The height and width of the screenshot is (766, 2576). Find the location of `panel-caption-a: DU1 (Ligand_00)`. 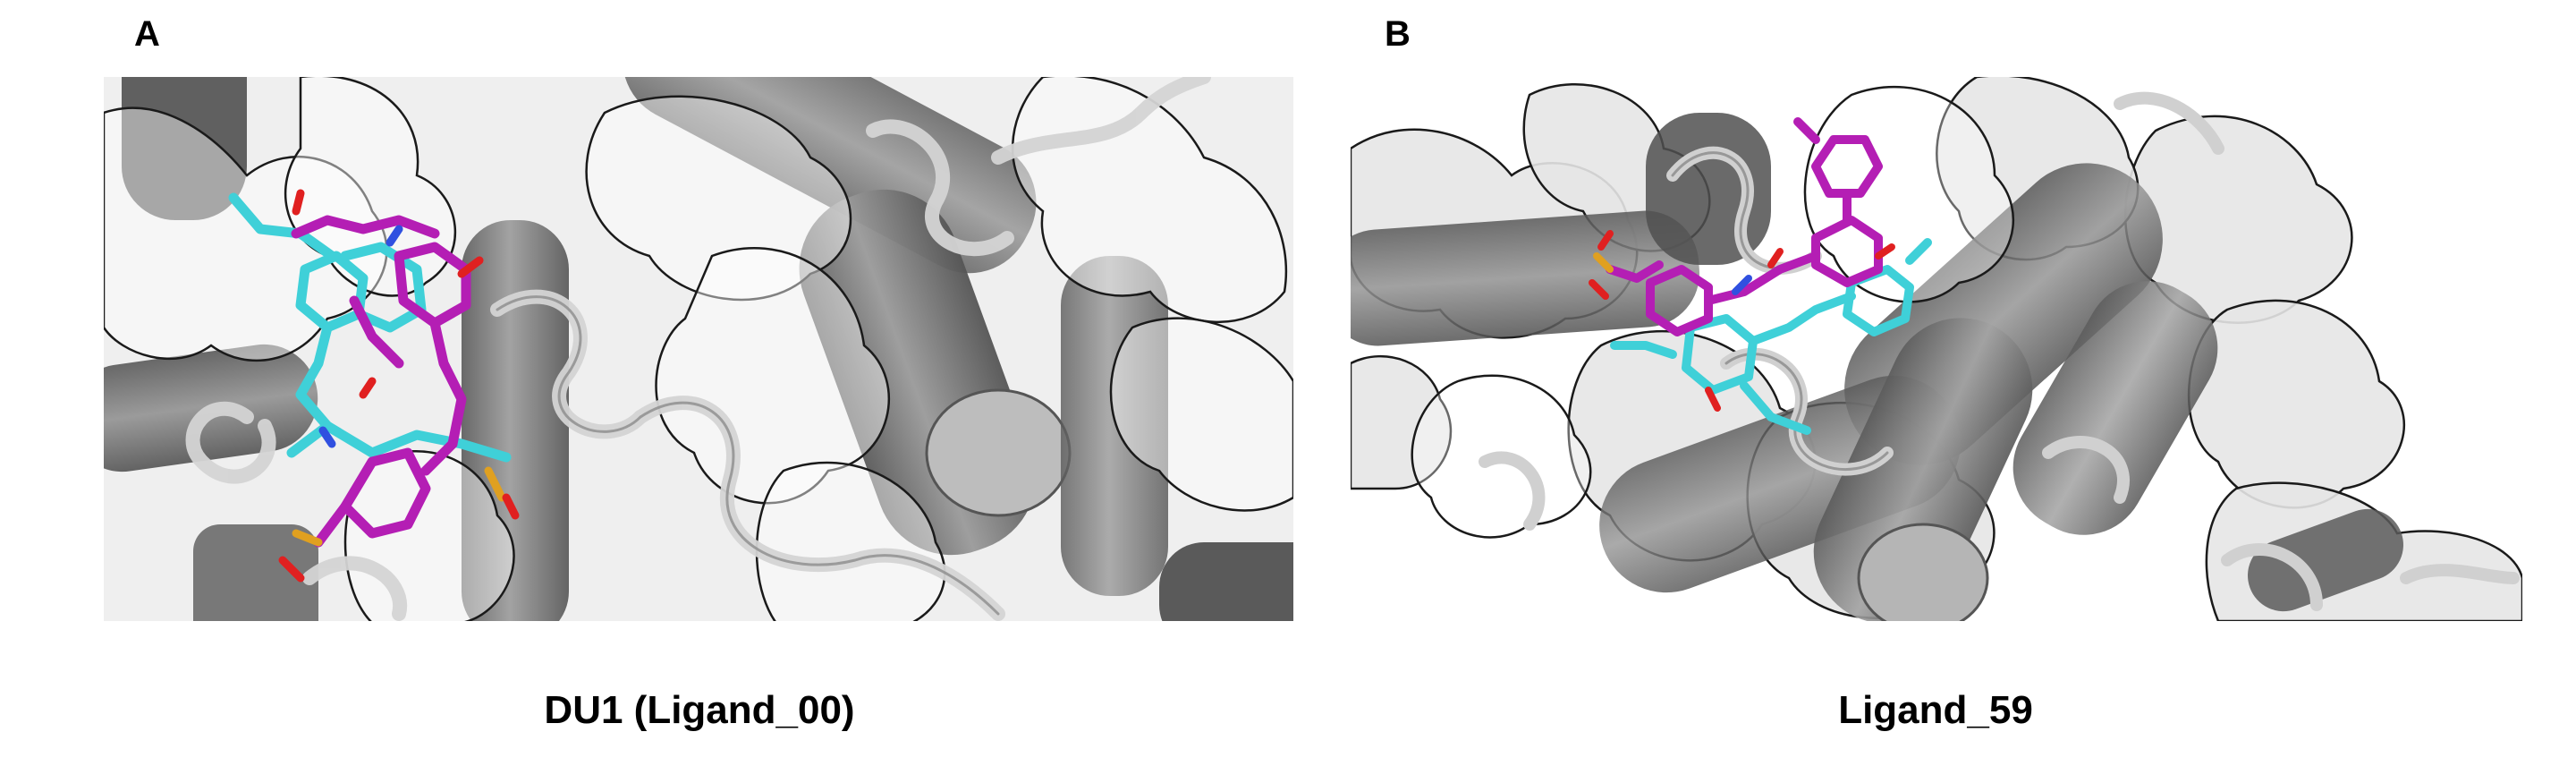

panel-caption-a: DU1 (Ligand_00) is located at coordinates (699, 710).